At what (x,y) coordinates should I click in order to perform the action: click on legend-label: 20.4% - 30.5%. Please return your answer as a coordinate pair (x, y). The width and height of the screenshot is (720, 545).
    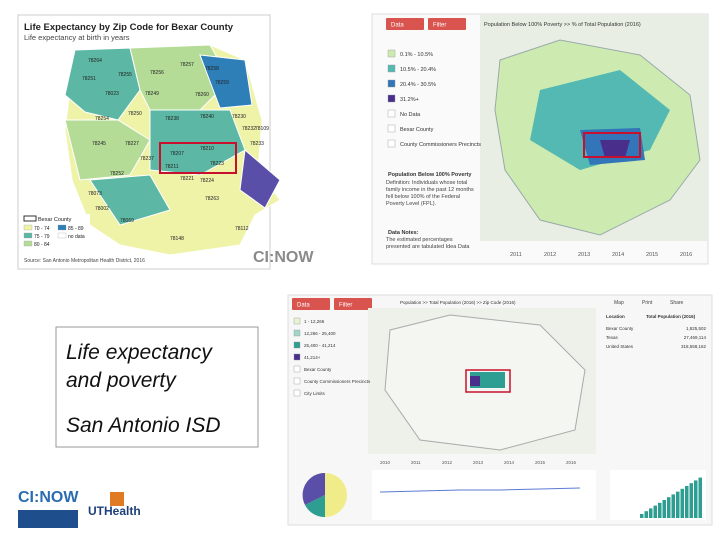
    Looking at the image, I should click on (418, 85).